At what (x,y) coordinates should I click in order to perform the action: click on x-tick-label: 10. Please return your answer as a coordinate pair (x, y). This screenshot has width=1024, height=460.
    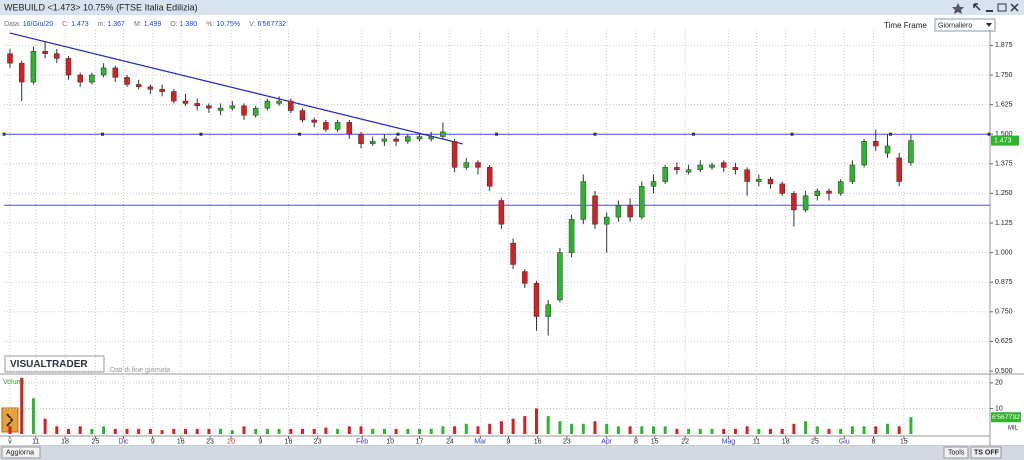
    Looking at the image, I should click on (390, 441).